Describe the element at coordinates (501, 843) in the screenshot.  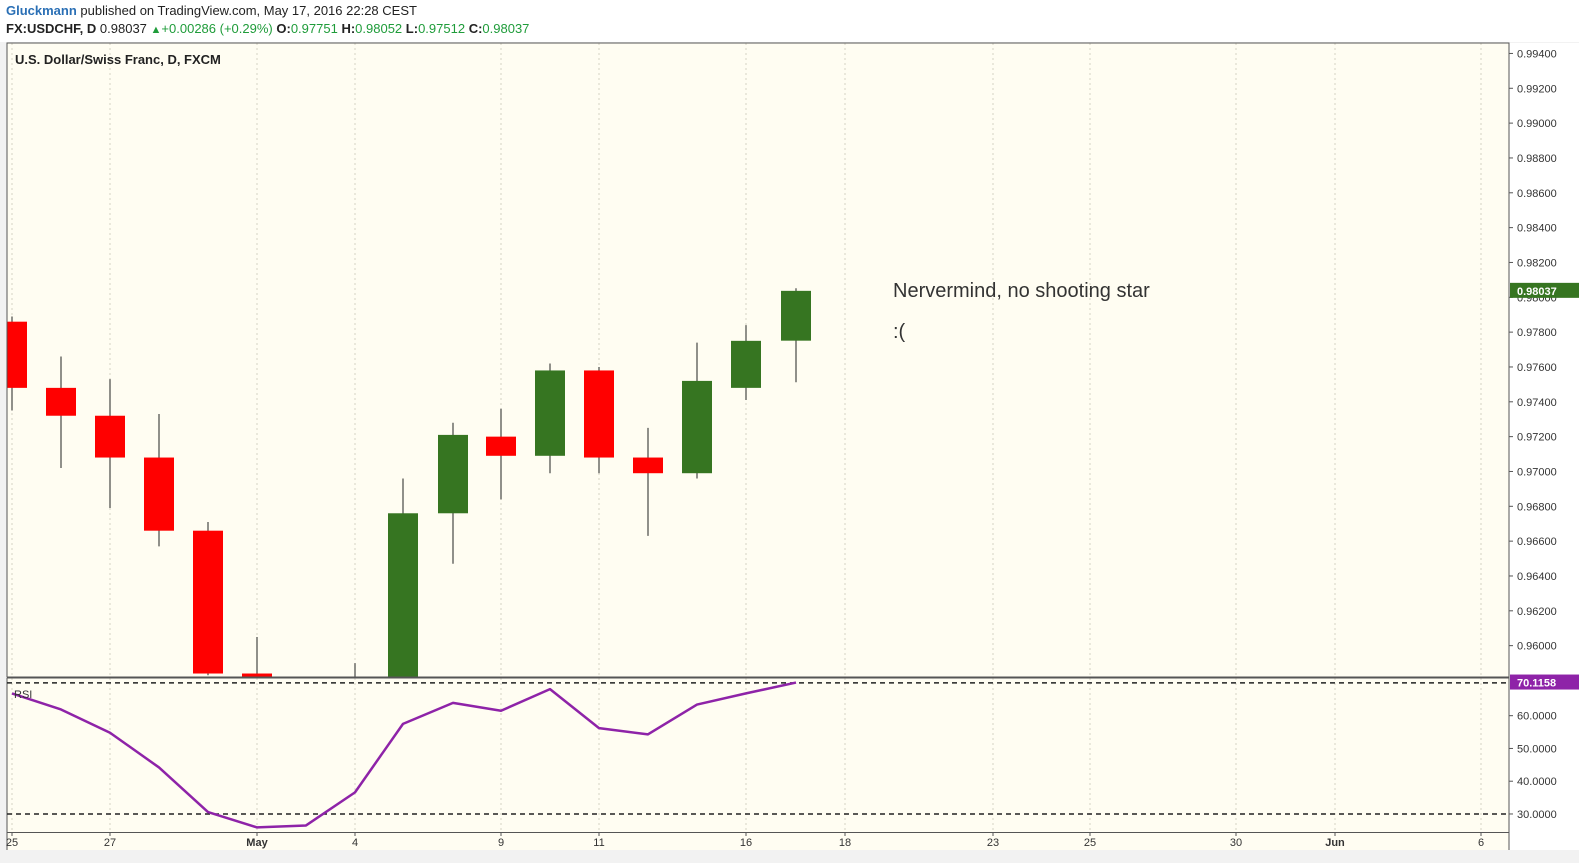
I see `time-tick-label: 9` at that location.